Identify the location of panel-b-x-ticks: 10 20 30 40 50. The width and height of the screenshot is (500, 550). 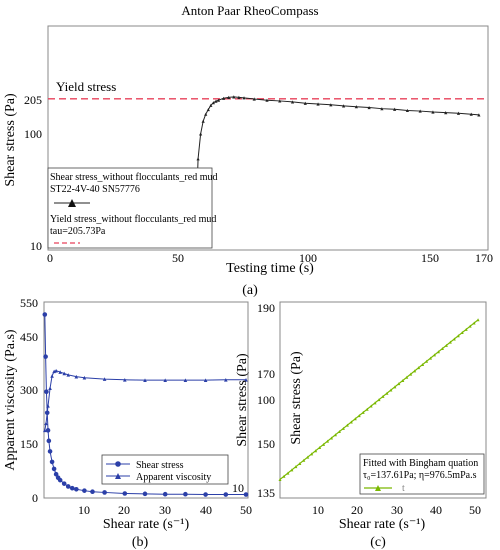
(165, 510).